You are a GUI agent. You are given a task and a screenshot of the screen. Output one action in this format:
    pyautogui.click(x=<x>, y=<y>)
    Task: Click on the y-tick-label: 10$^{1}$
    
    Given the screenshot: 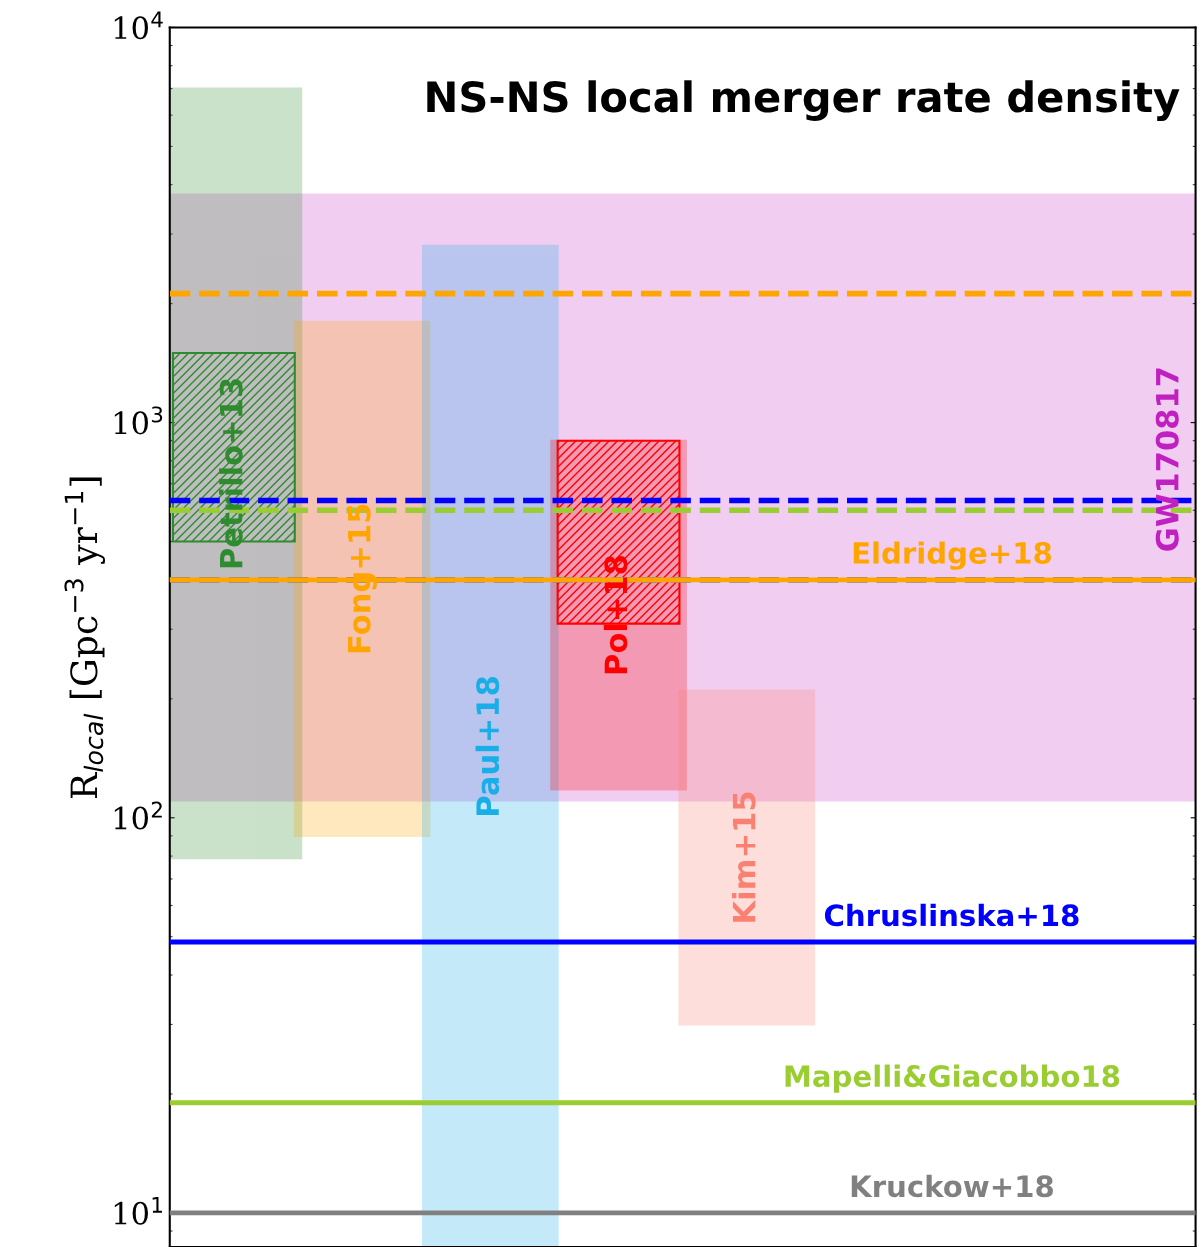 What is the action you would take?
    pyautogui.click(x=138, y=1211)
    